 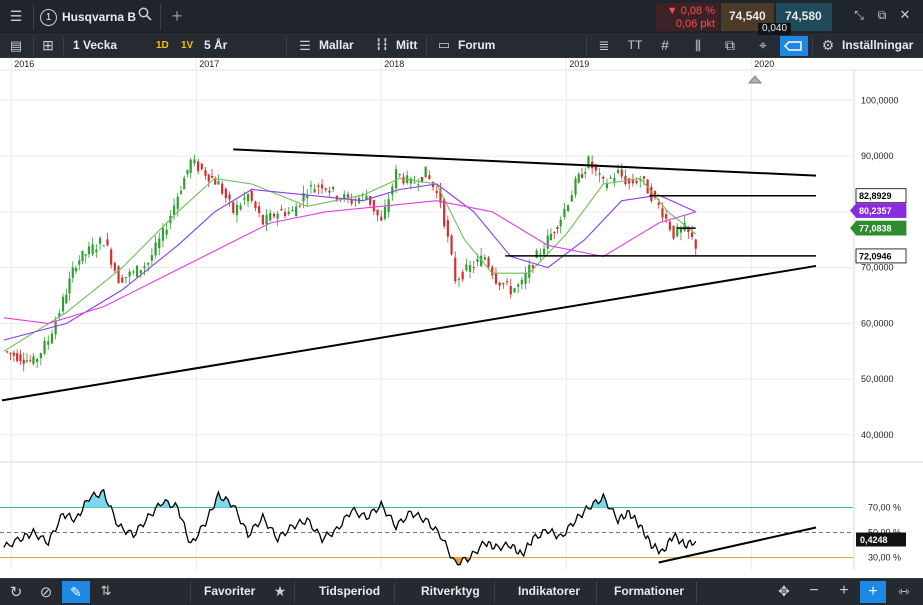 I want to click on fit-icon: ⇿, so click(x=904, y=591).